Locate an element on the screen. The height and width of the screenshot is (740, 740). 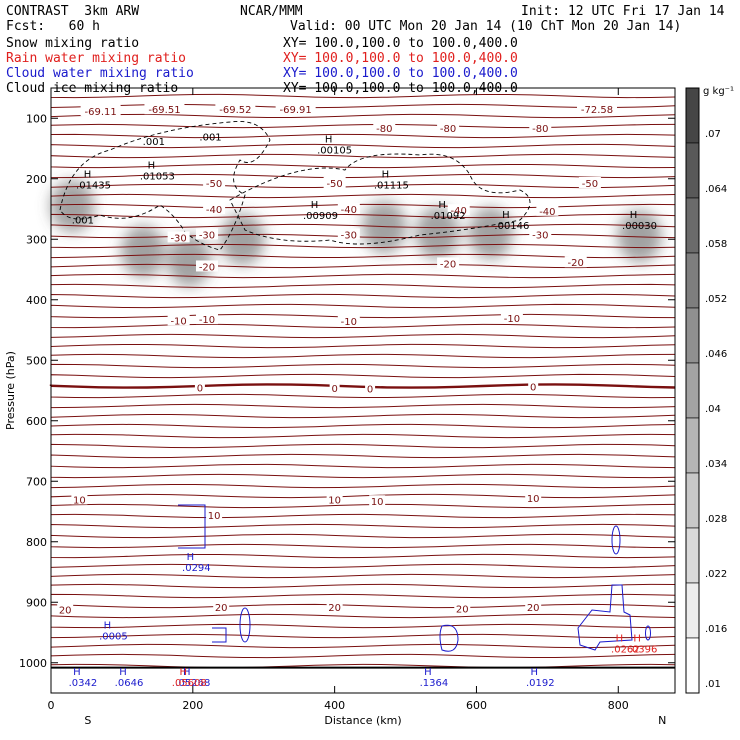
temp-label-12: -40 is located at coordinates (349, 210).